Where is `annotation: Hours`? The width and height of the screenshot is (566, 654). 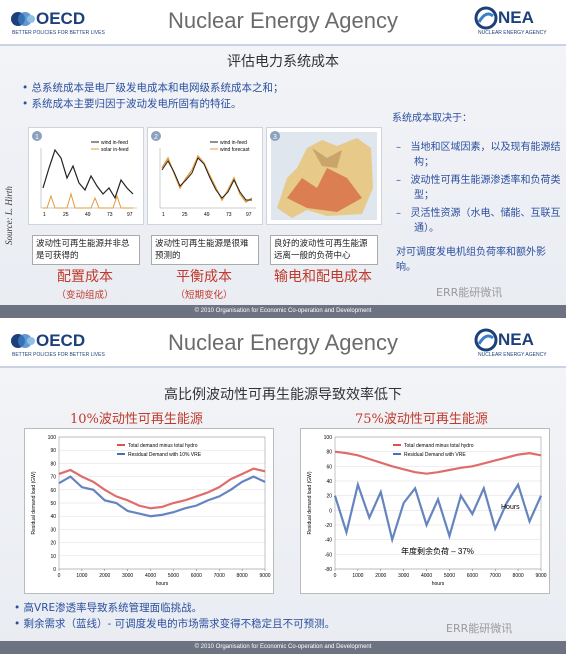
annotation: Hours is located at coordinates (510, 507).